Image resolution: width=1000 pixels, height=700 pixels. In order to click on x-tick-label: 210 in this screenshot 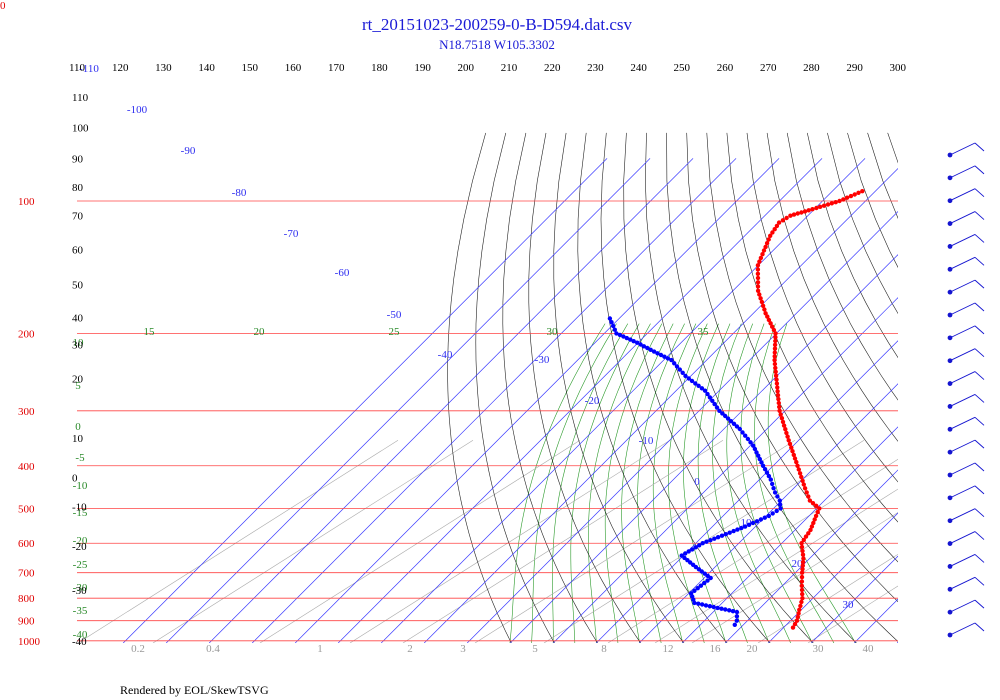, I will do `click(509, 68)`.